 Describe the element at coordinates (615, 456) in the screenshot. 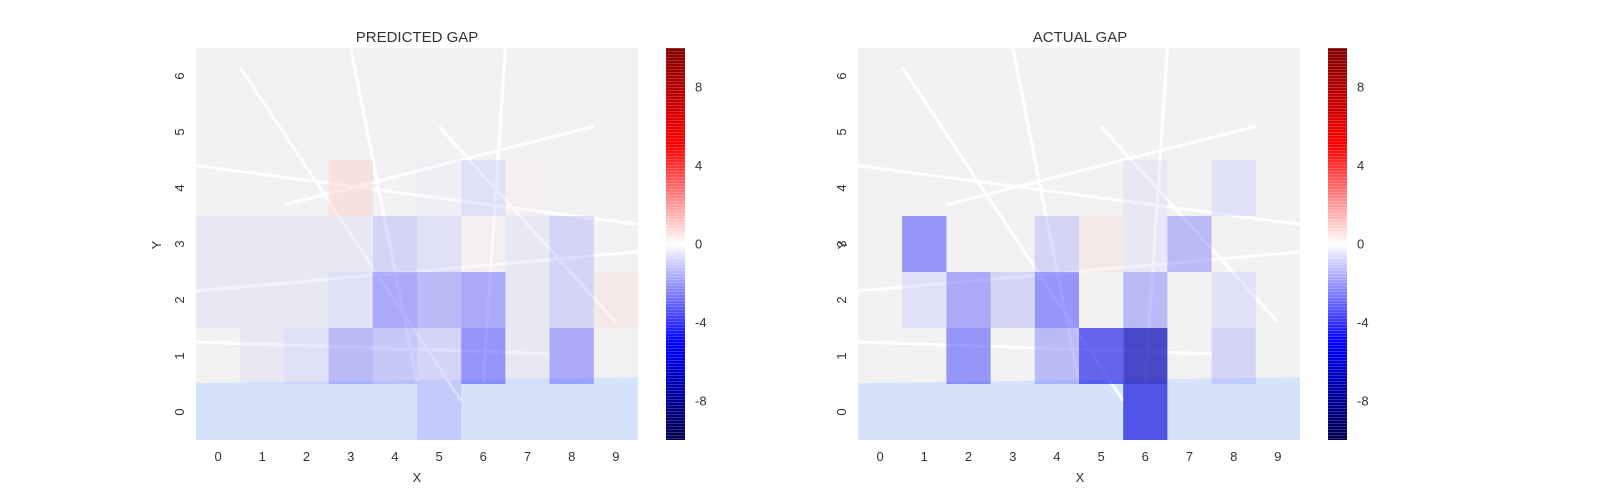

I see `x-tick-label: 9` at that location.